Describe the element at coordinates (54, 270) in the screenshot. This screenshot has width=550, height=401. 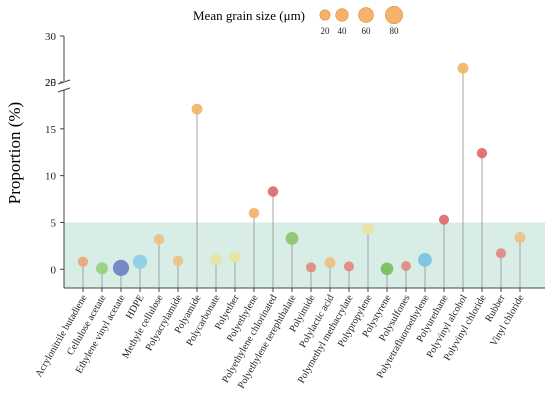
I see `y-tick-label: 0` at that location.